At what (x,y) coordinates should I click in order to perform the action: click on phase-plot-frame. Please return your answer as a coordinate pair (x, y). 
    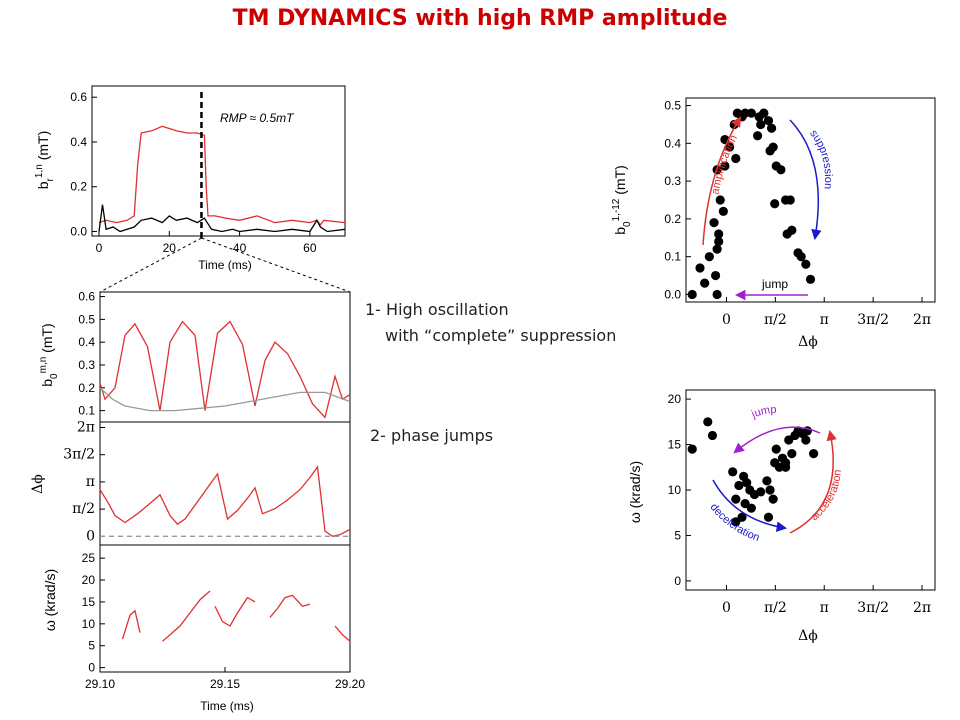
    Looking at the image, I should click on (225, 483).